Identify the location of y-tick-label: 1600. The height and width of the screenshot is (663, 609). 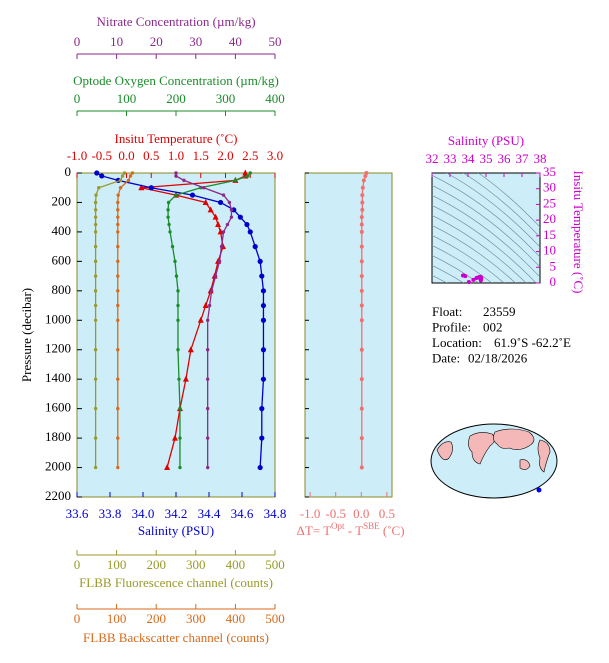
(58, 407).